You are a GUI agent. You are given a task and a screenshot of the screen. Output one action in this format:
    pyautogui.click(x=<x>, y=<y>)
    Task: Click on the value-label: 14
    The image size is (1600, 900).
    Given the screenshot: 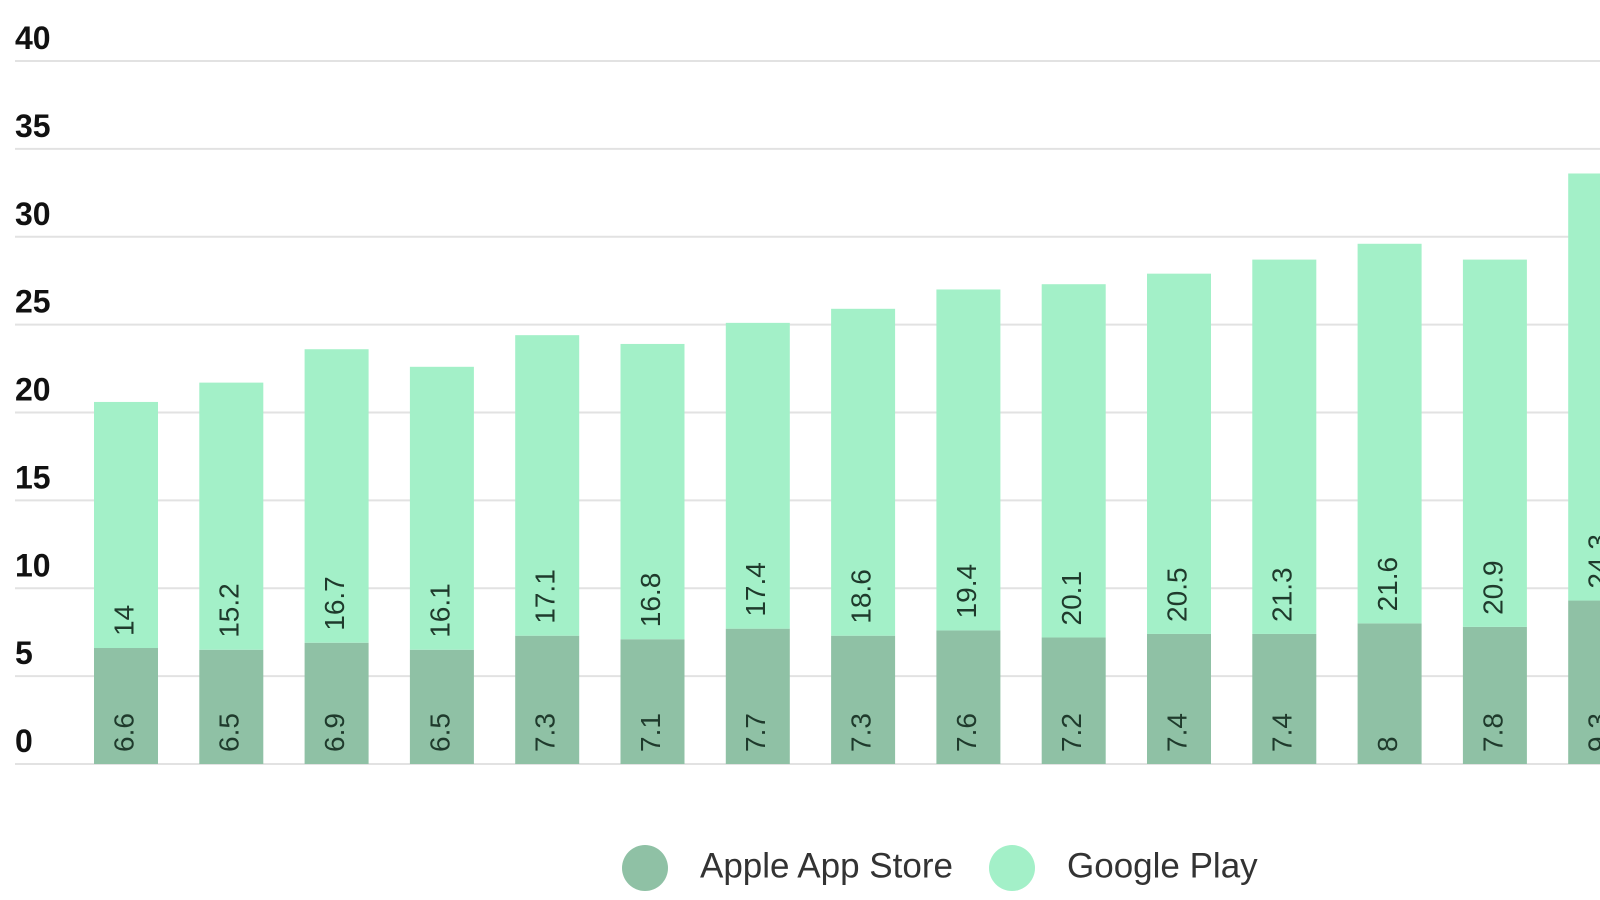 What is the action you would take?
    pyautogui.click(x=123, y=620)
    